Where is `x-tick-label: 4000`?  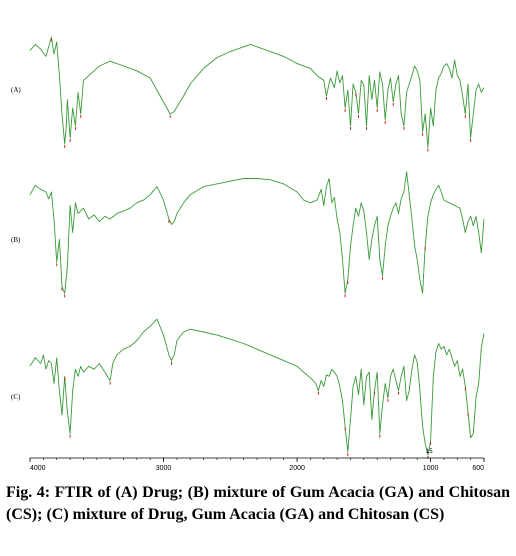 x-tick-label: 4000 is located at coordinates (38, 467).